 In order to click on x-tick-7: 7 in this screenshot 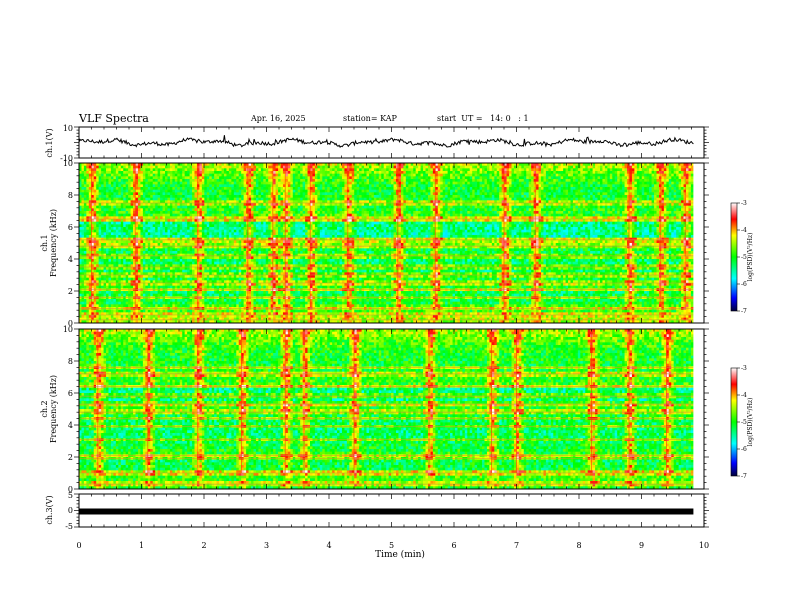, I will do `click(516, 545)`.